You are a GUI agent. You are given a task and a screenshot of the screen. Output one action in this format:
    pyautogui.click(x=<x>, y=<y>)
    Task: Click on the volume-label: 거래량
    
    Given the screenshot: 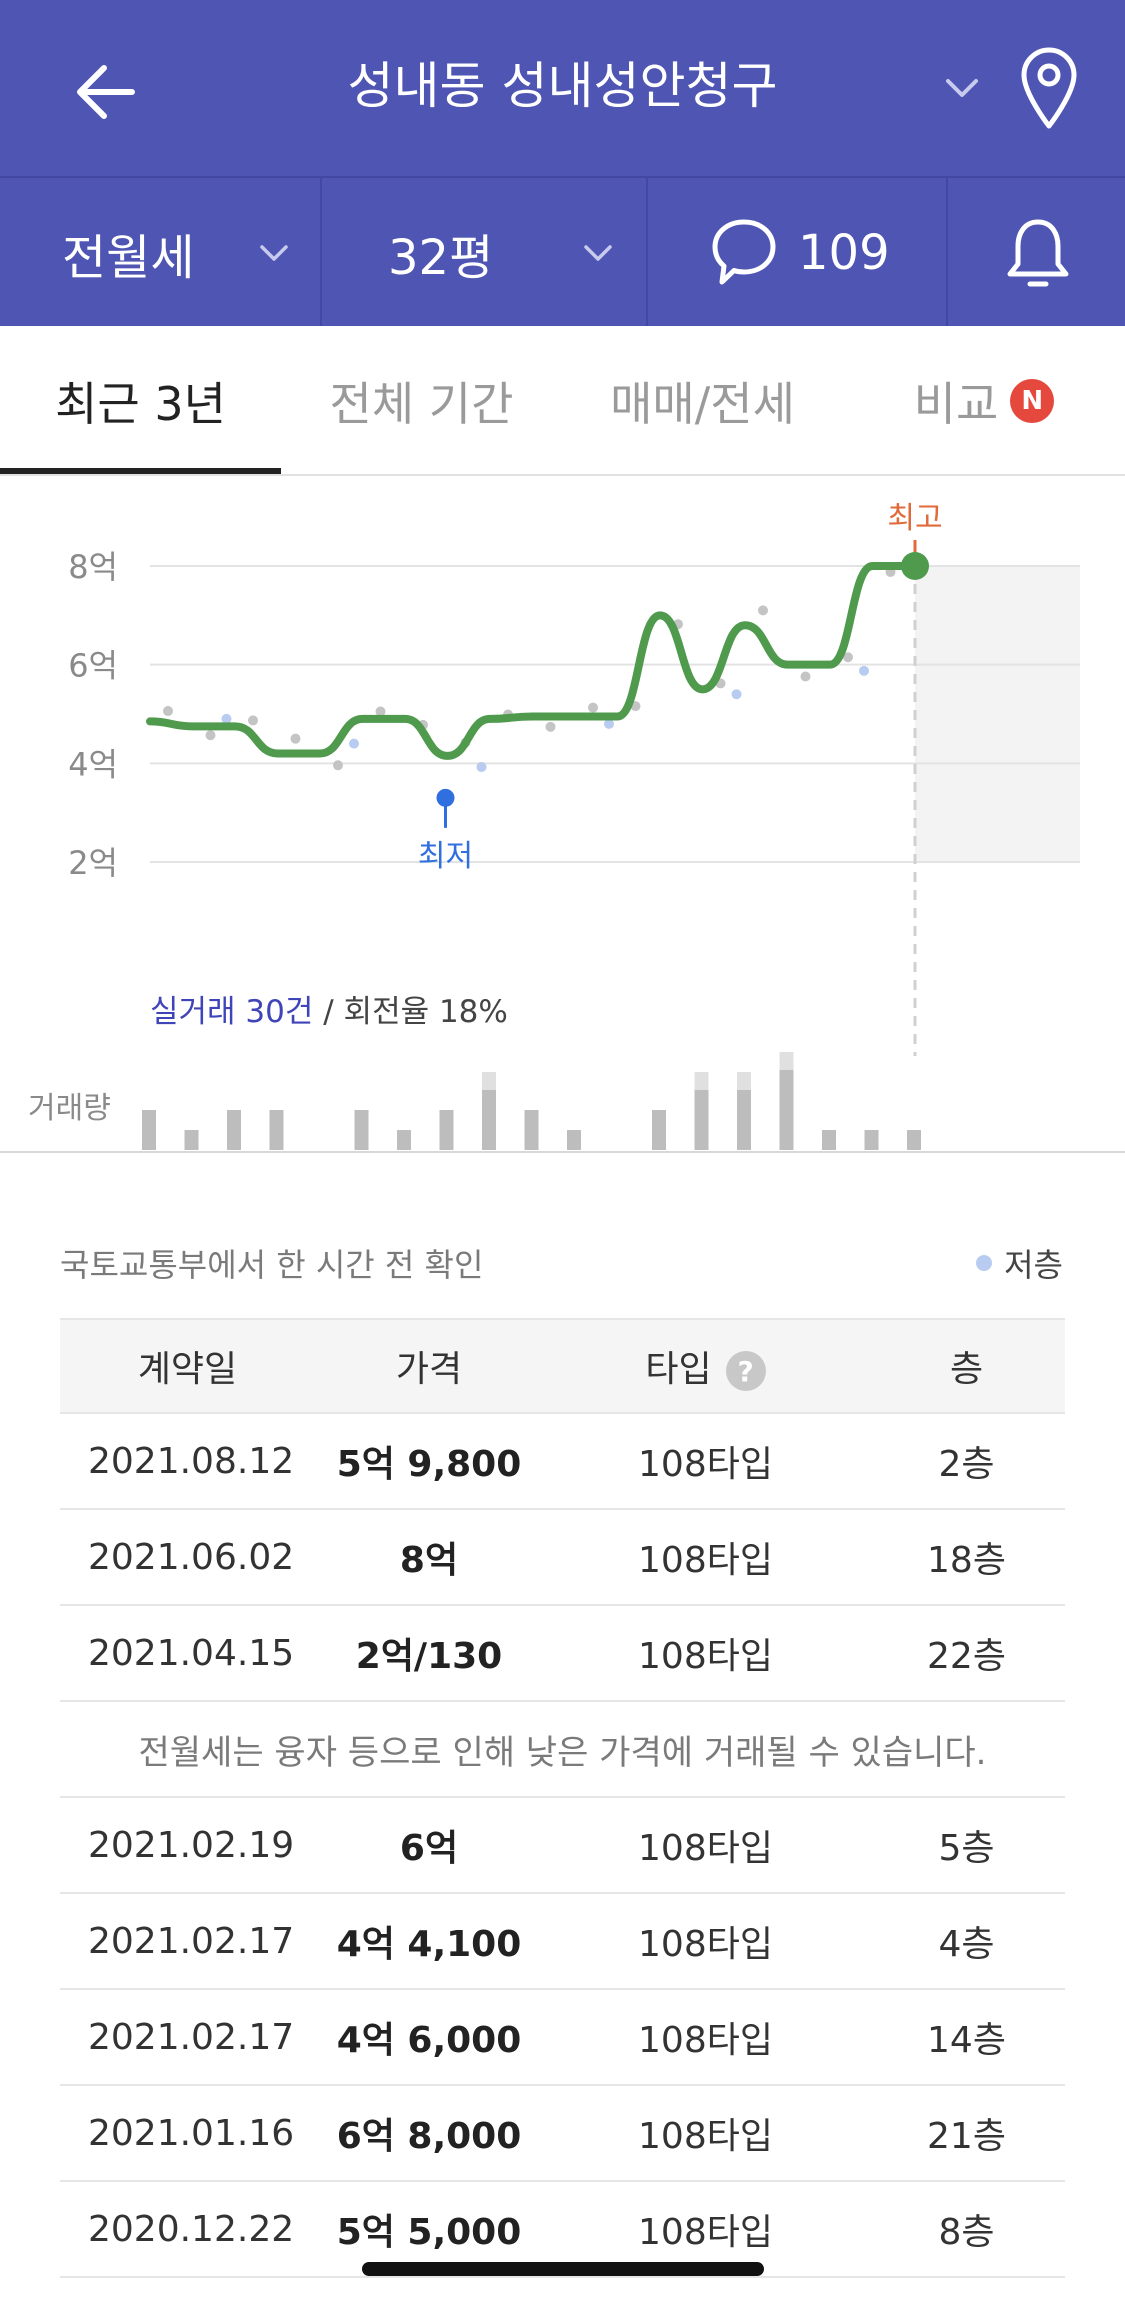 What is the action you would take?
    pyautogui.click(x=69, y=1108)
    